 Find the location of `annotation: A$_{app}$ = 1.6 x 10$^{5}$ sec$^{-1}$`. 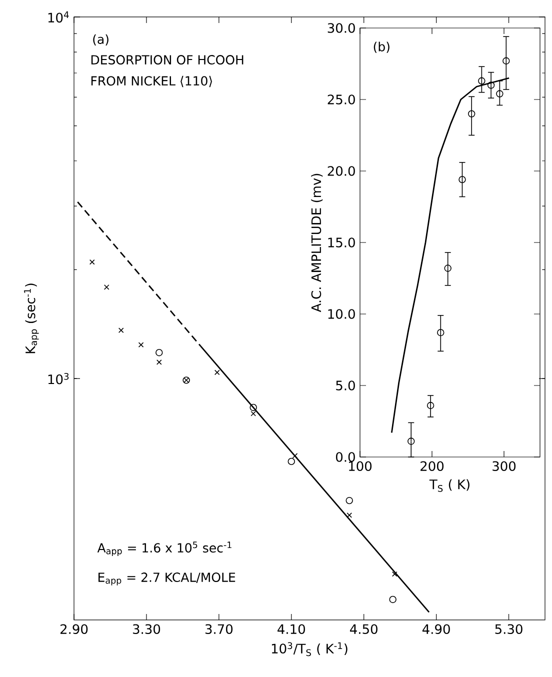

annotation: A$_{app}$ = 1.6 x 10$^{5}$ sec$^{-1}$ is located at coordinates (164, 549).